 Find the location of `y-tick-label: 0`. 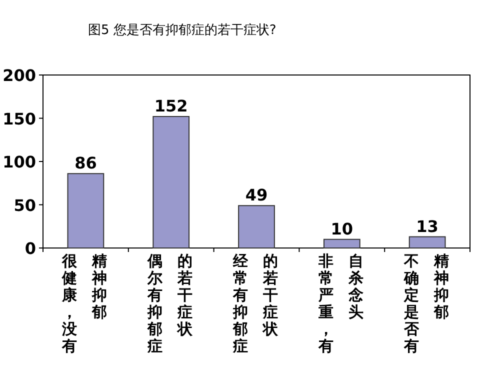

y-tick-label: 0 is located at coordinates (30, 248).